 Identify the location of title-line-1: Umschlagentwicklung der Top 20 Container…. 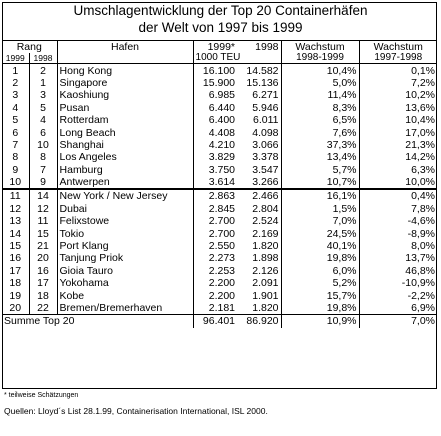
(220, 10).